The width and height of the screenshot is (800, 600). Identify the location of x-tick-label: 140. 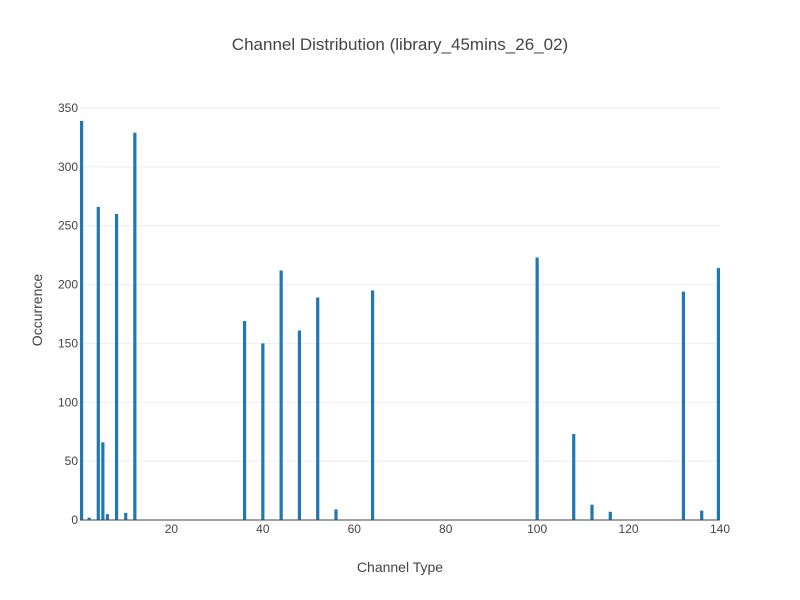
(720, 529).